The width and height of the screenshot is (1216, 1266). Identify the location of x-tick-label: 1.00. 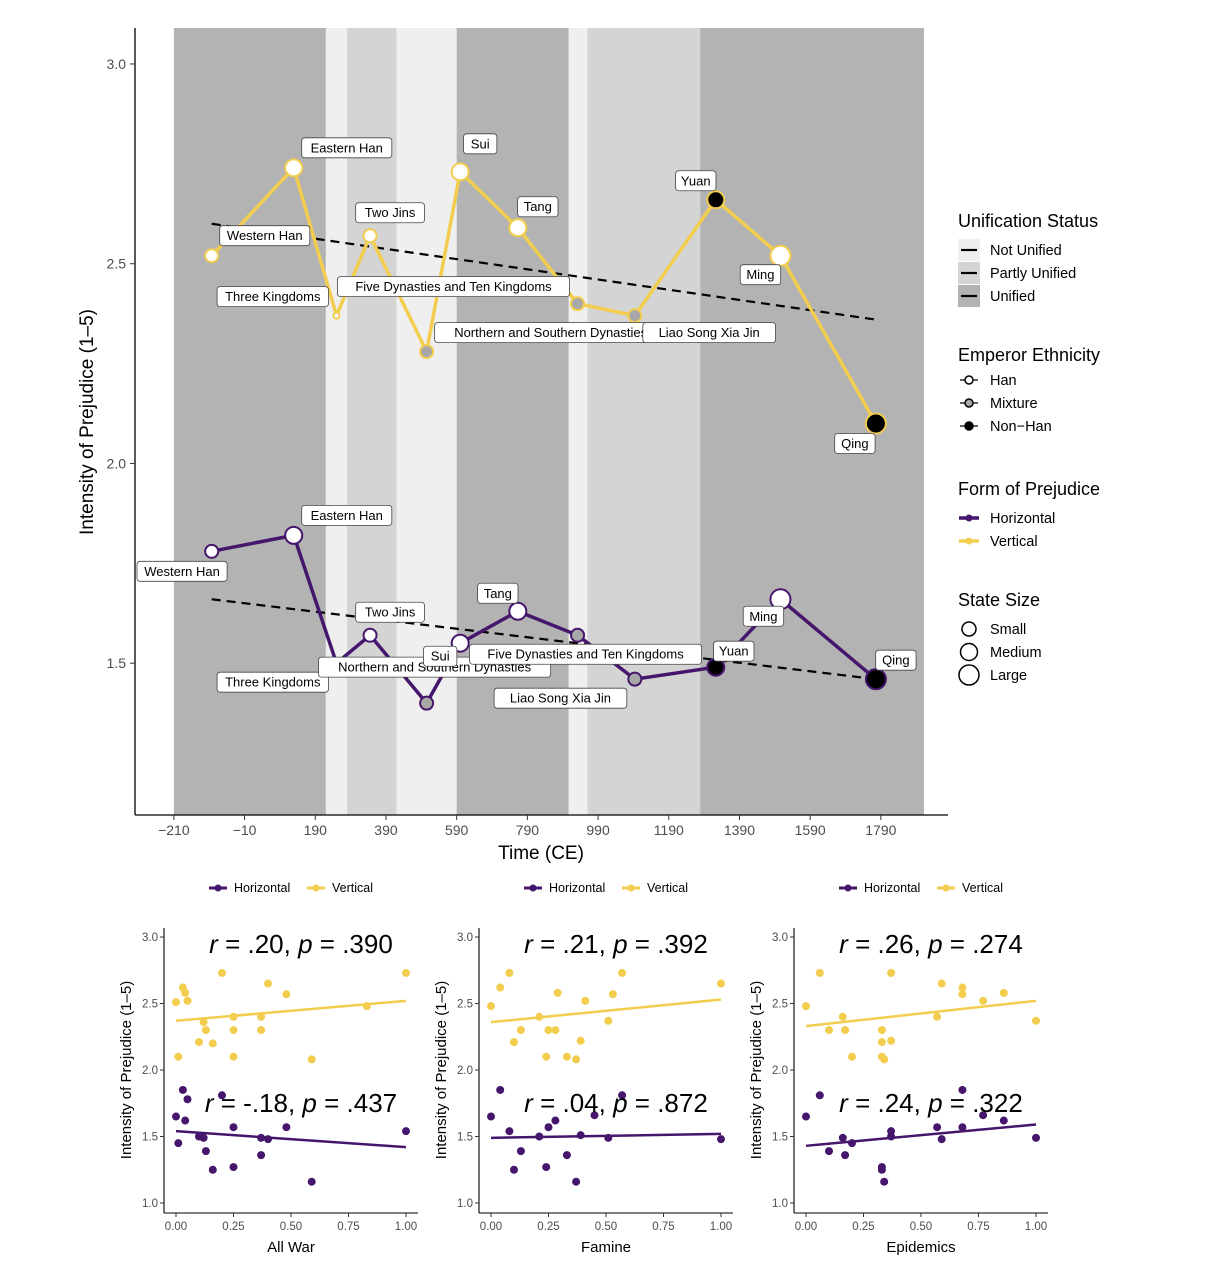
(721, 1227).